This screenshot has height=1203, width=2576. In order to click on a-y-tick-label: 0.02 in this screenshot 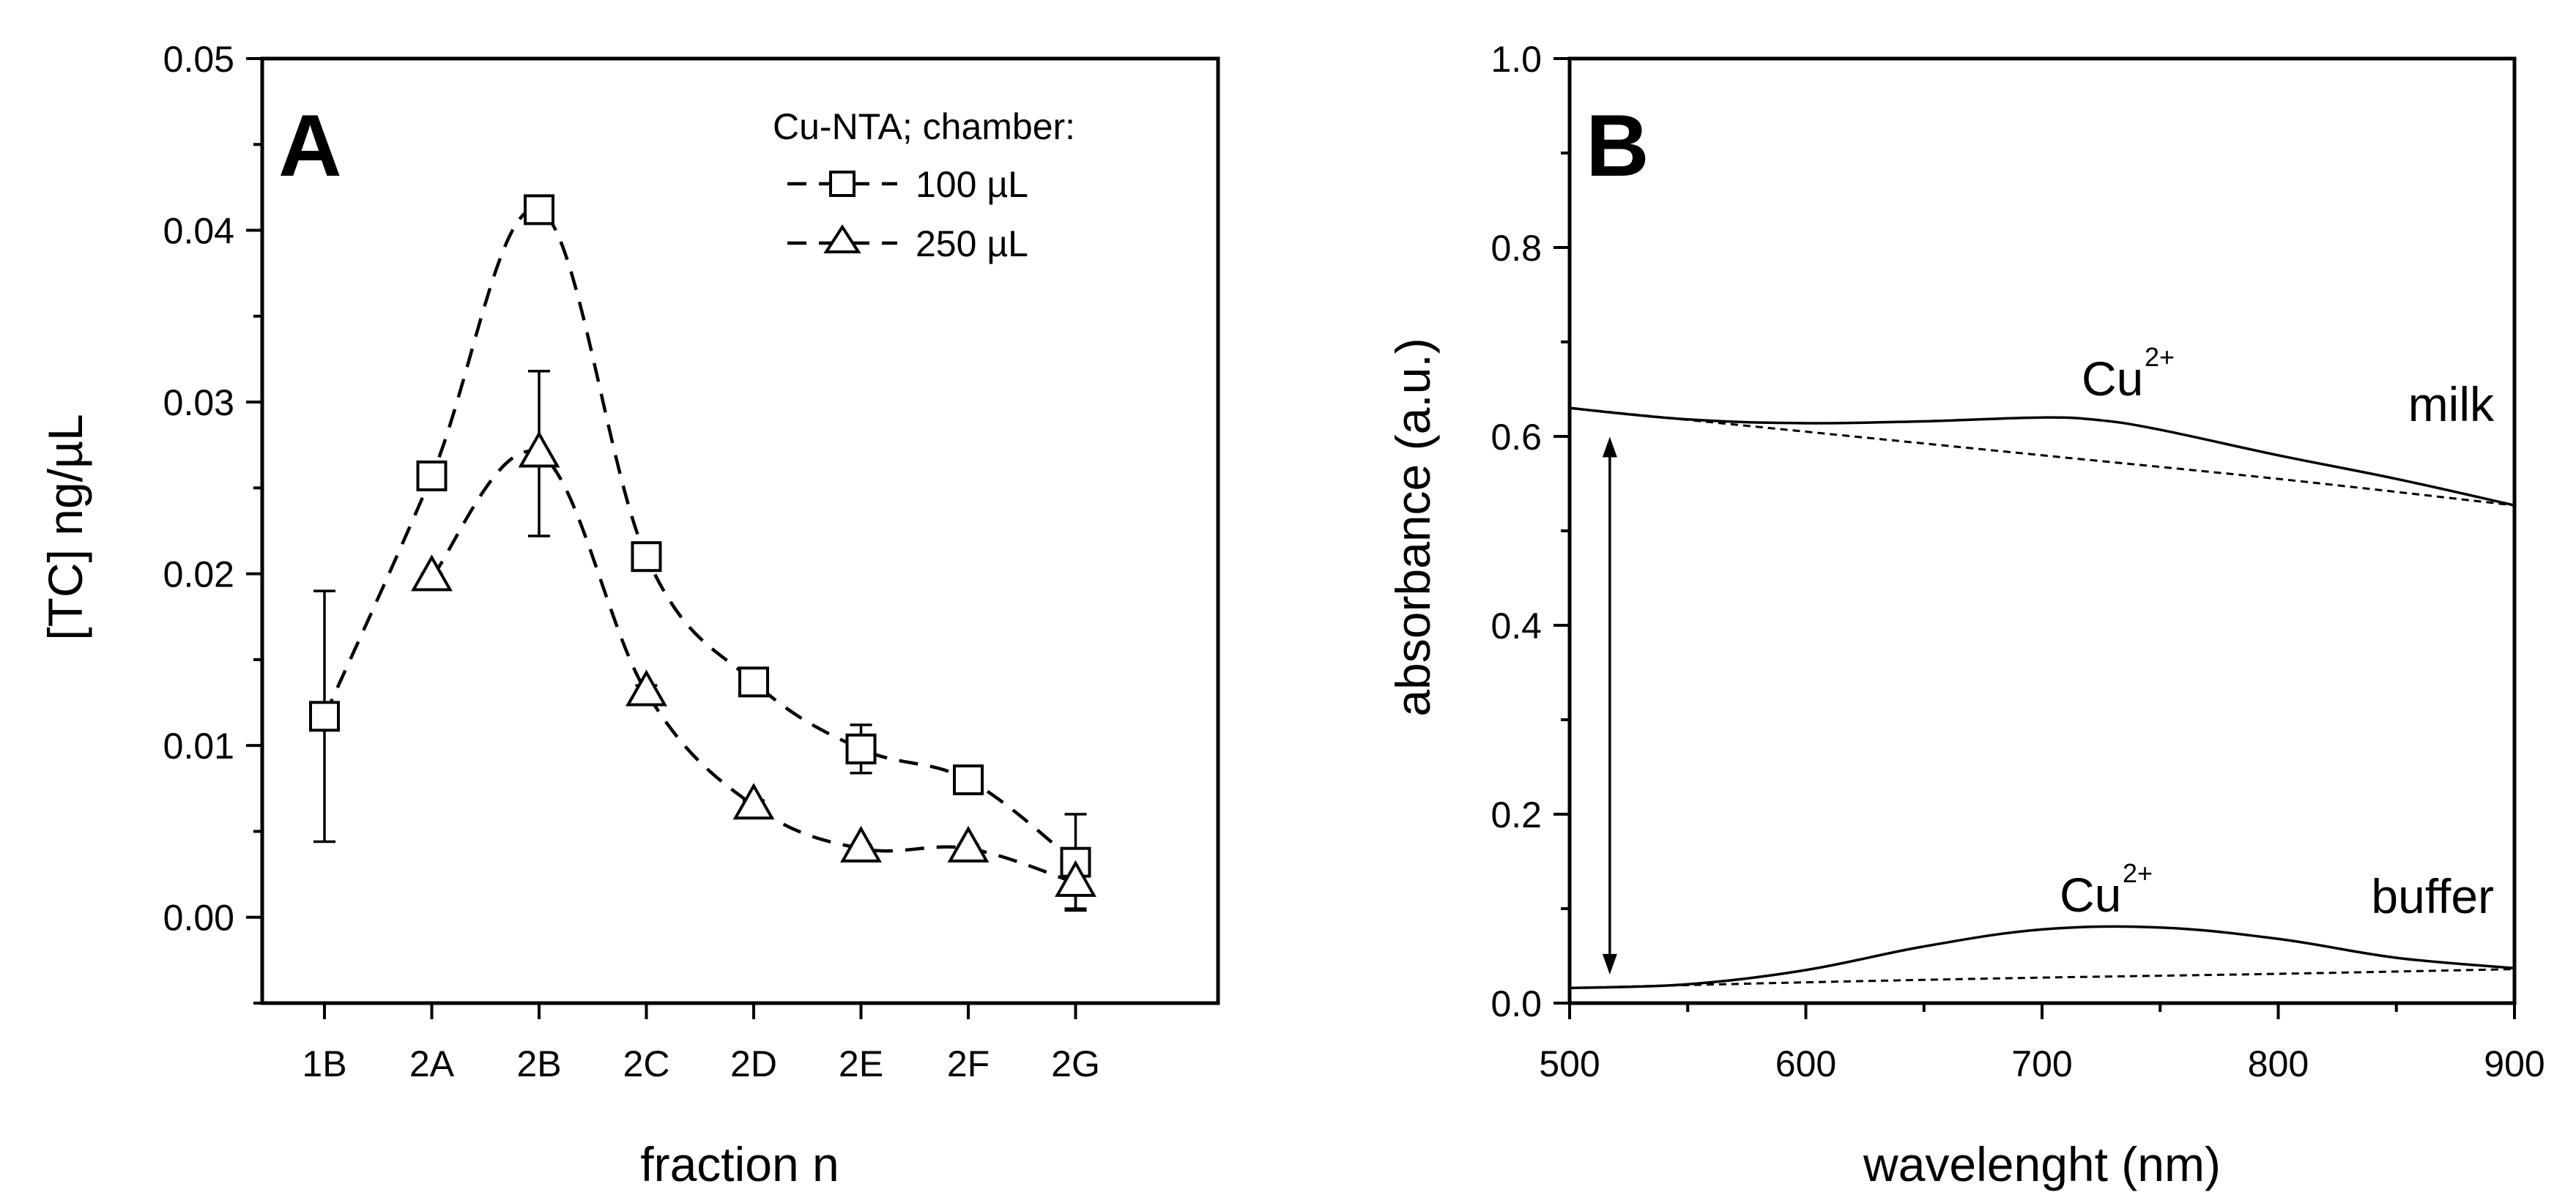, I will do `click(198, 574)`.